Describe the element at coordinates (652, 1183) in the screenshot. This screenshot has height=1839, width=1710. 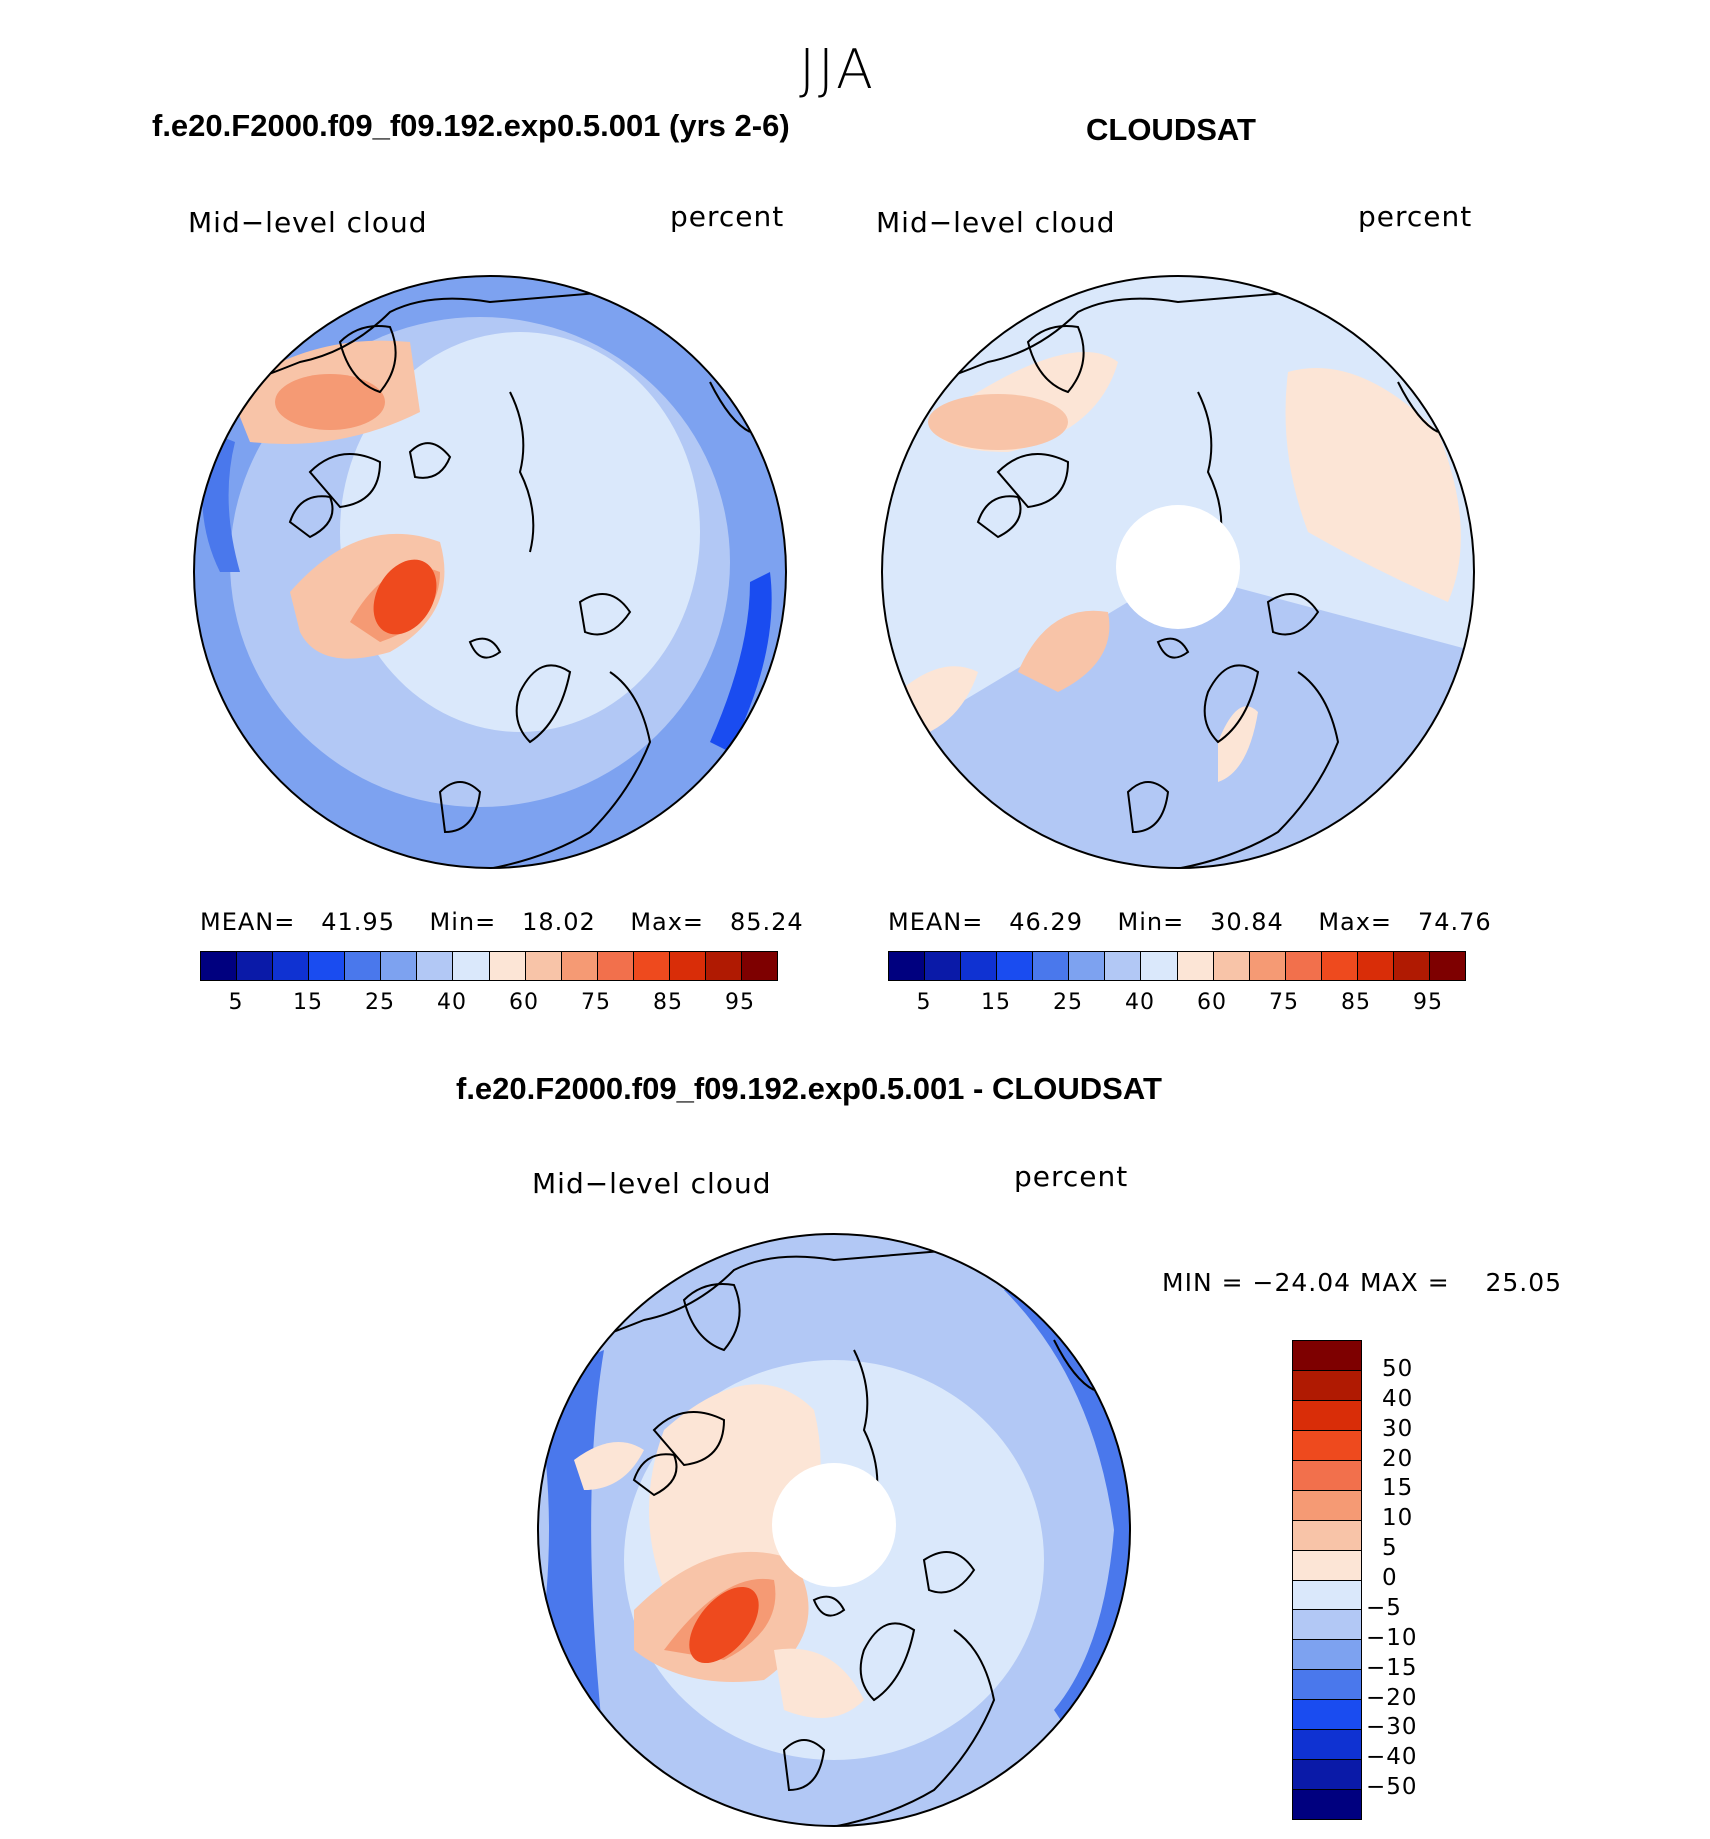
I see `diff-variable-label: Mid−level cloud` at that location.